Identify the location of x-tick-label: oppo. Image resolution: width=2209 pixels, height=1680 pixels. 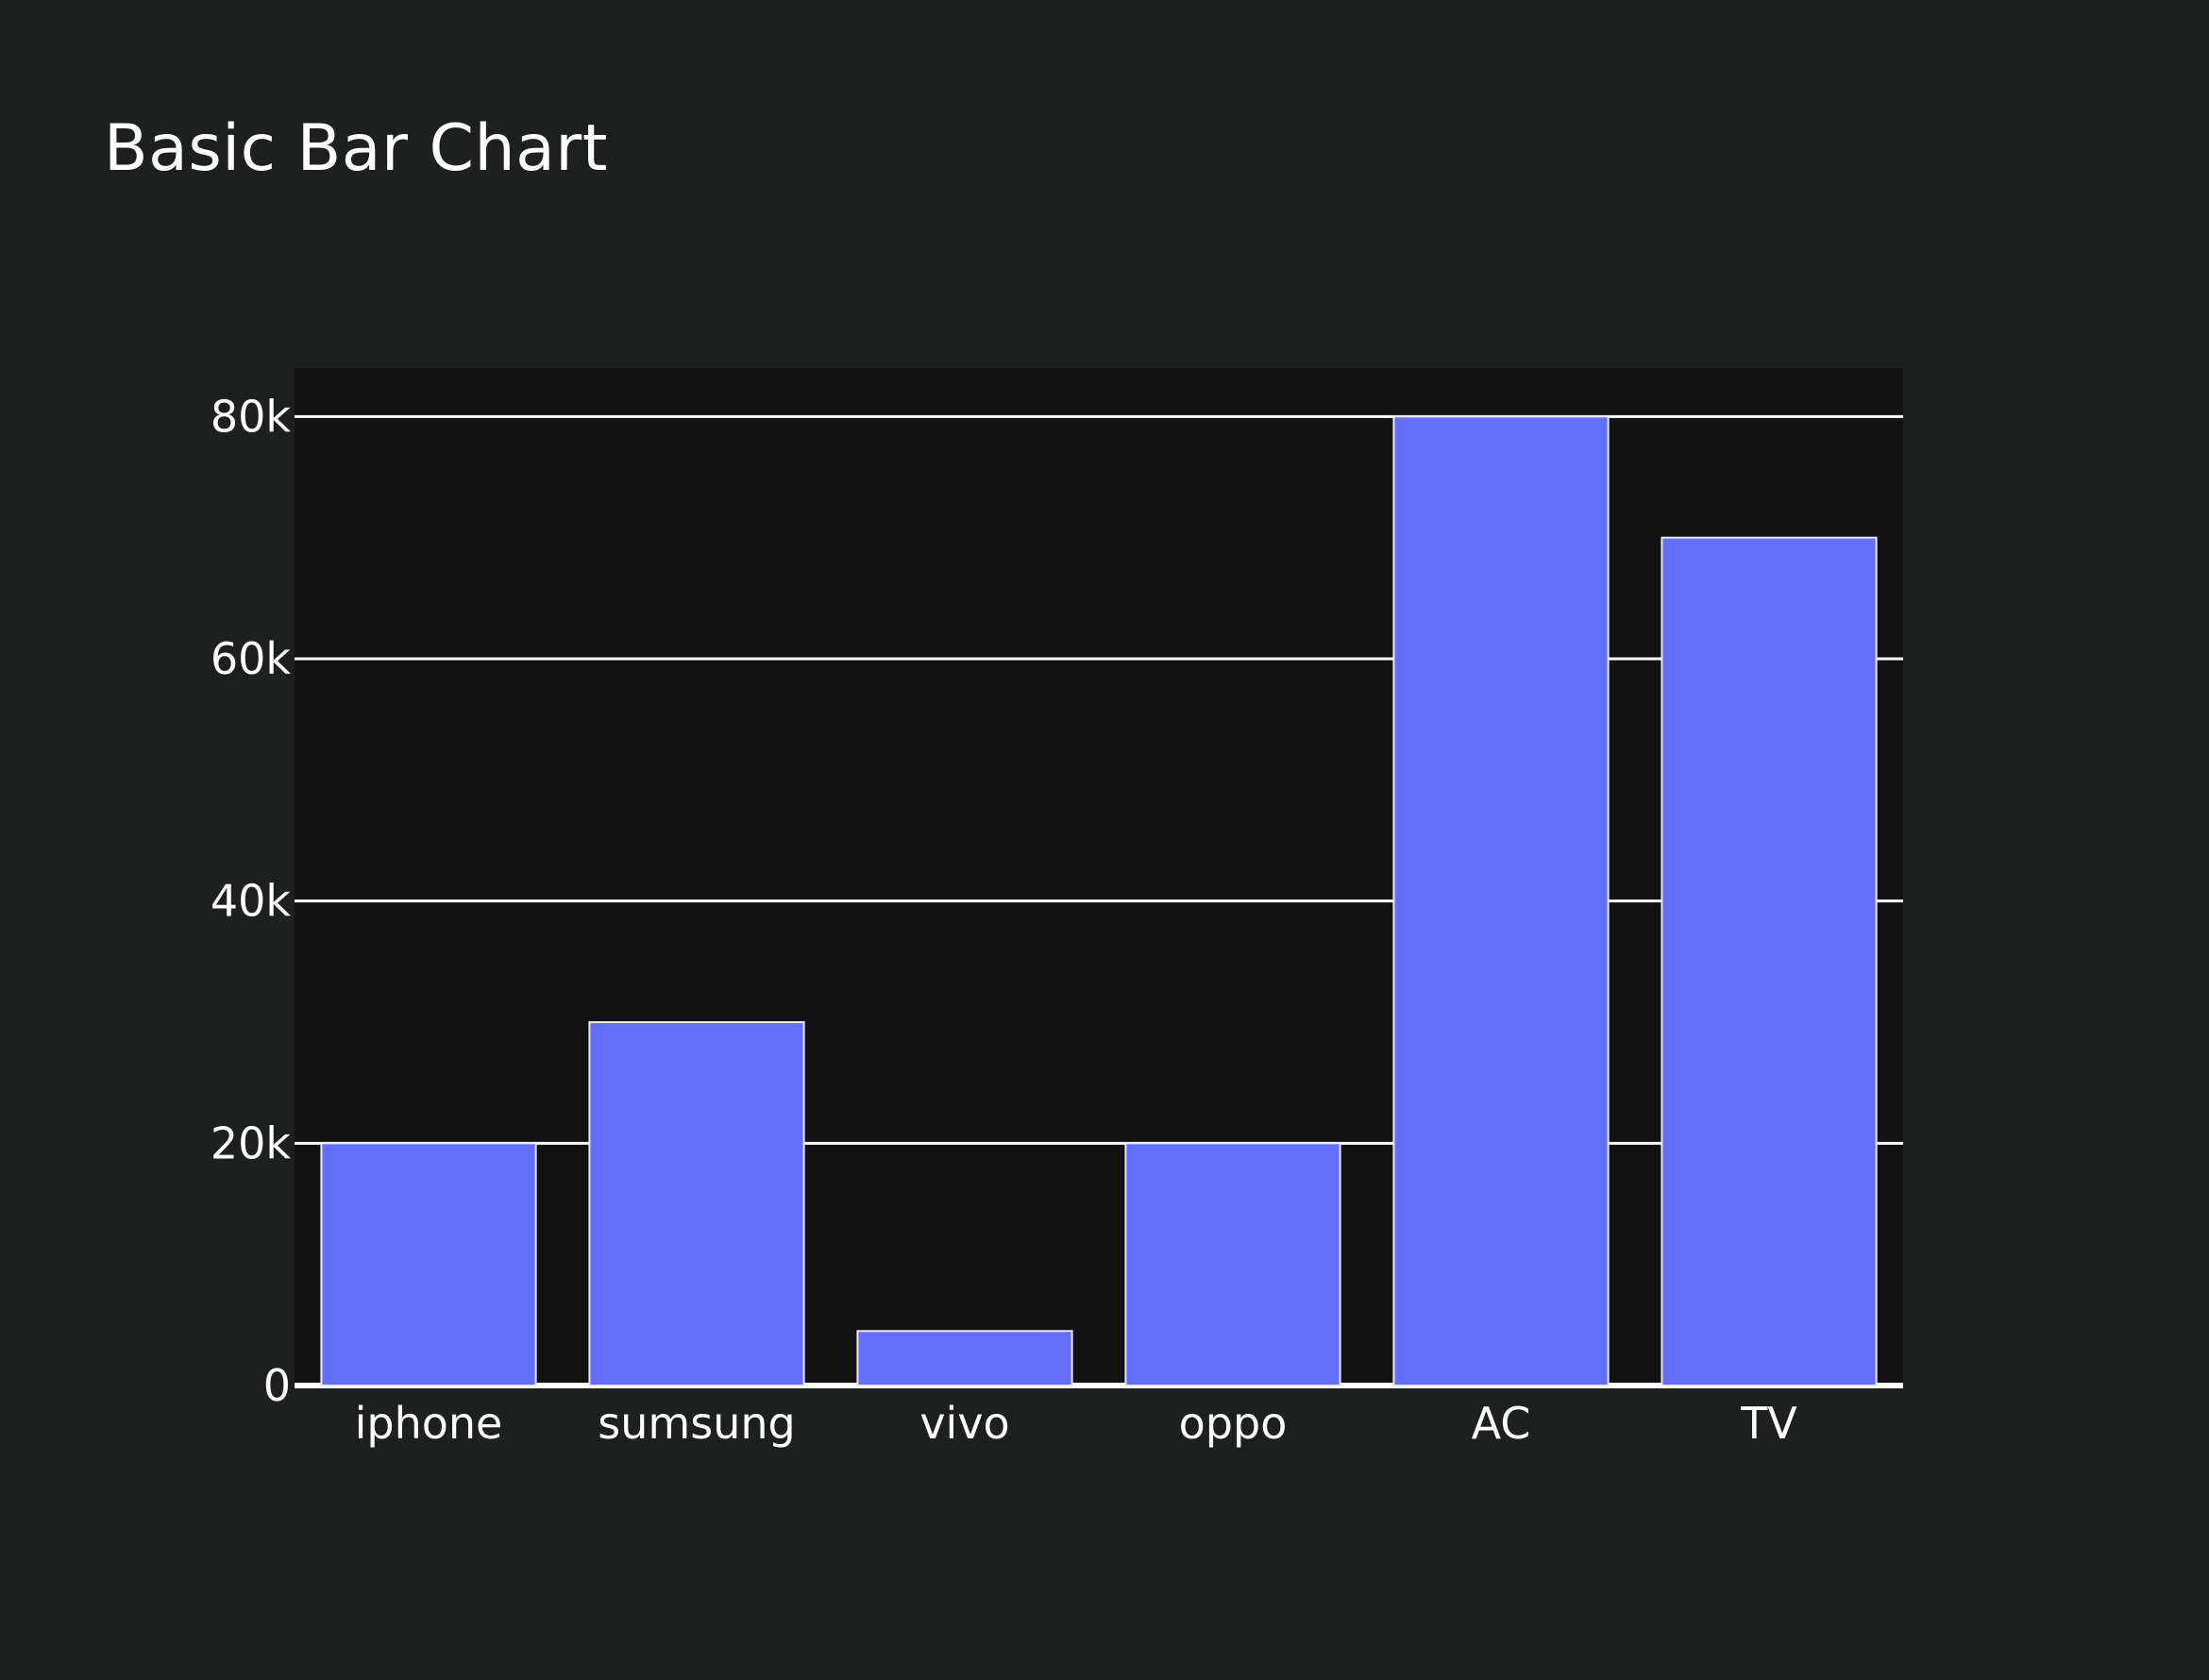
(1234, 1423).